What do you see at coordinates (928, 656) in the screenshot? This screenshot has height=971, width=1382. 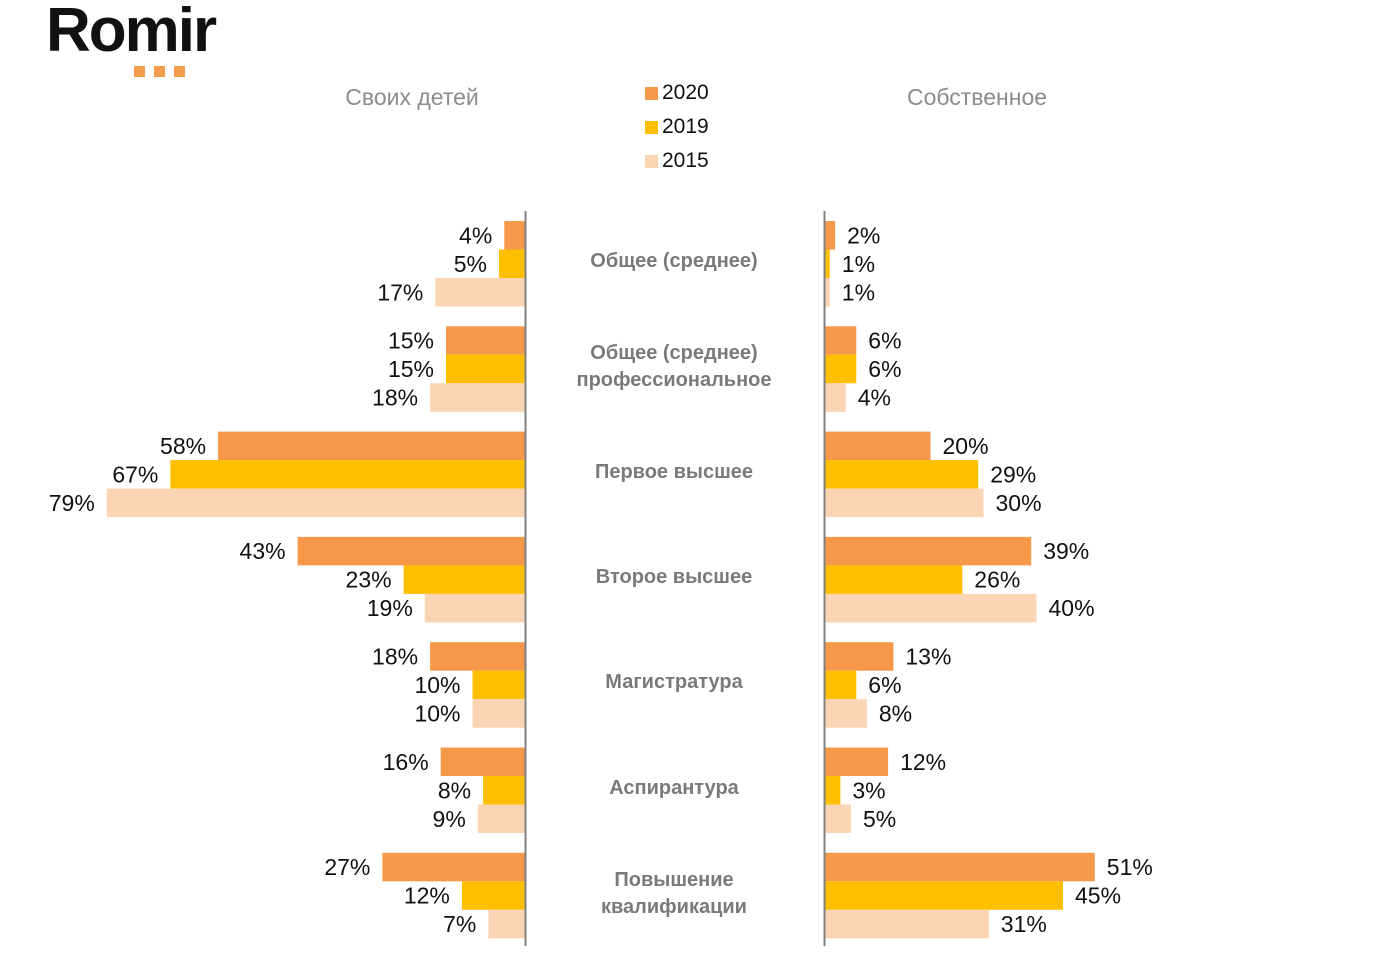 I see `right-value-label: 13%` at bounding box center [928, 656].